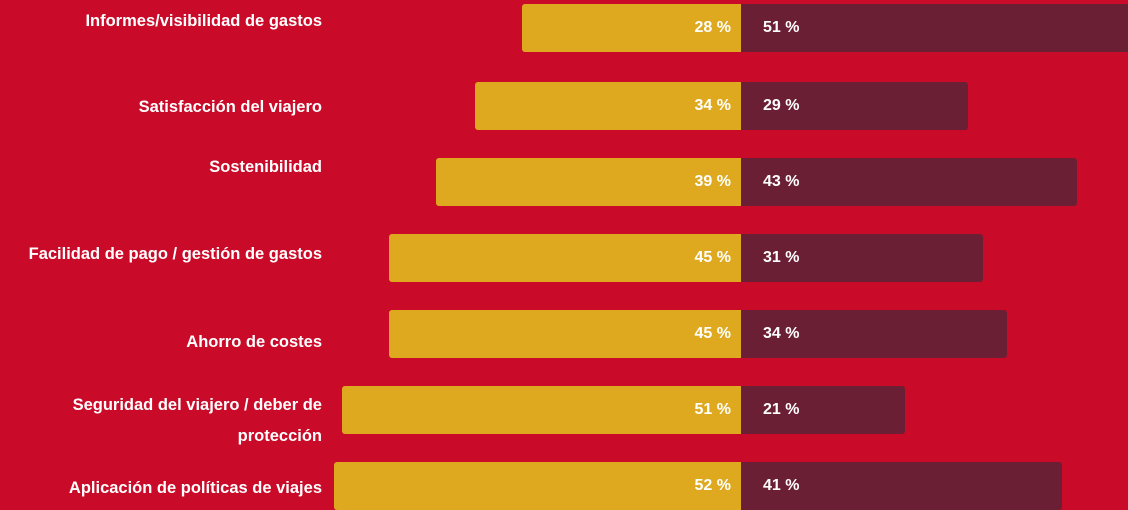  What do you see at coordinates (781, 409) in the screenshot?
I see `value-label-right: 21 %` at bounding box center [781, 409].